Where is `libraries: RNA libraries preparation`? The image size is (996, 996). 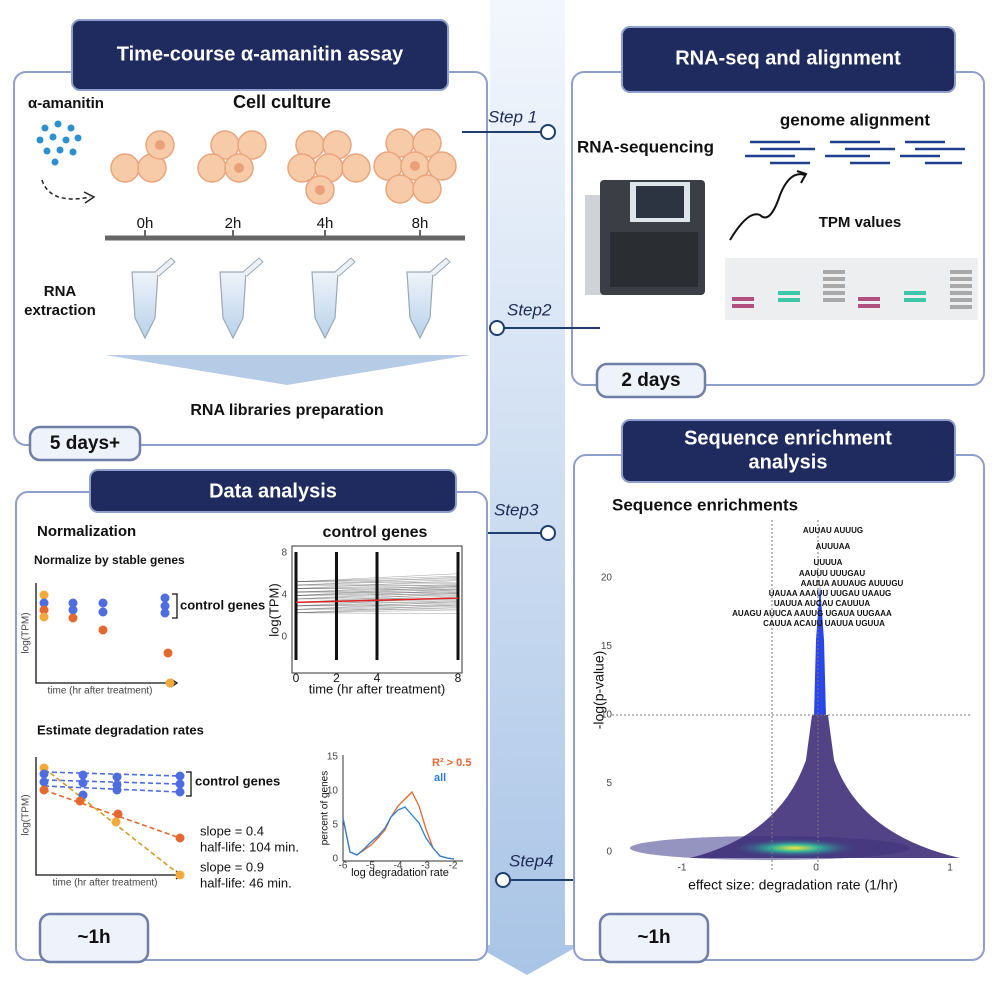
libraries: RNA libraries preparation is located at coordinates (286, 410).